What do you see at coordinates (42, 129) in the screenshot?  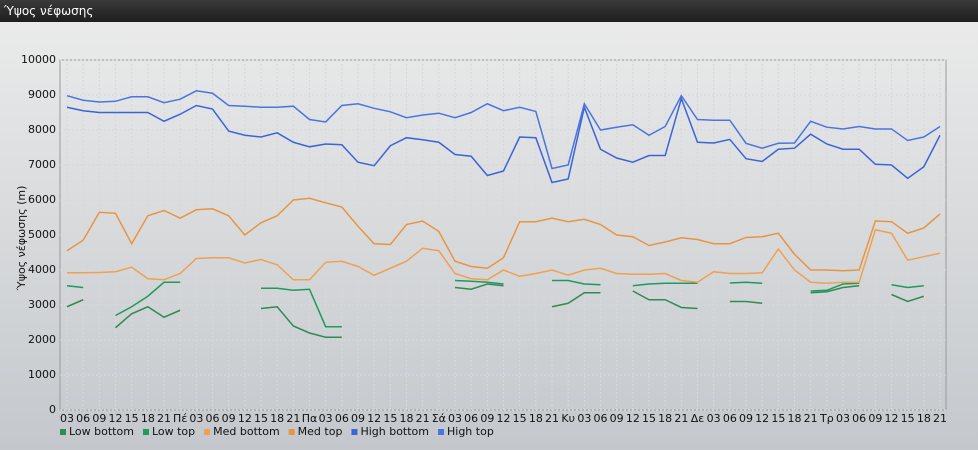 I see `y-tick-label: 8000` at bounding box center [42, 129].